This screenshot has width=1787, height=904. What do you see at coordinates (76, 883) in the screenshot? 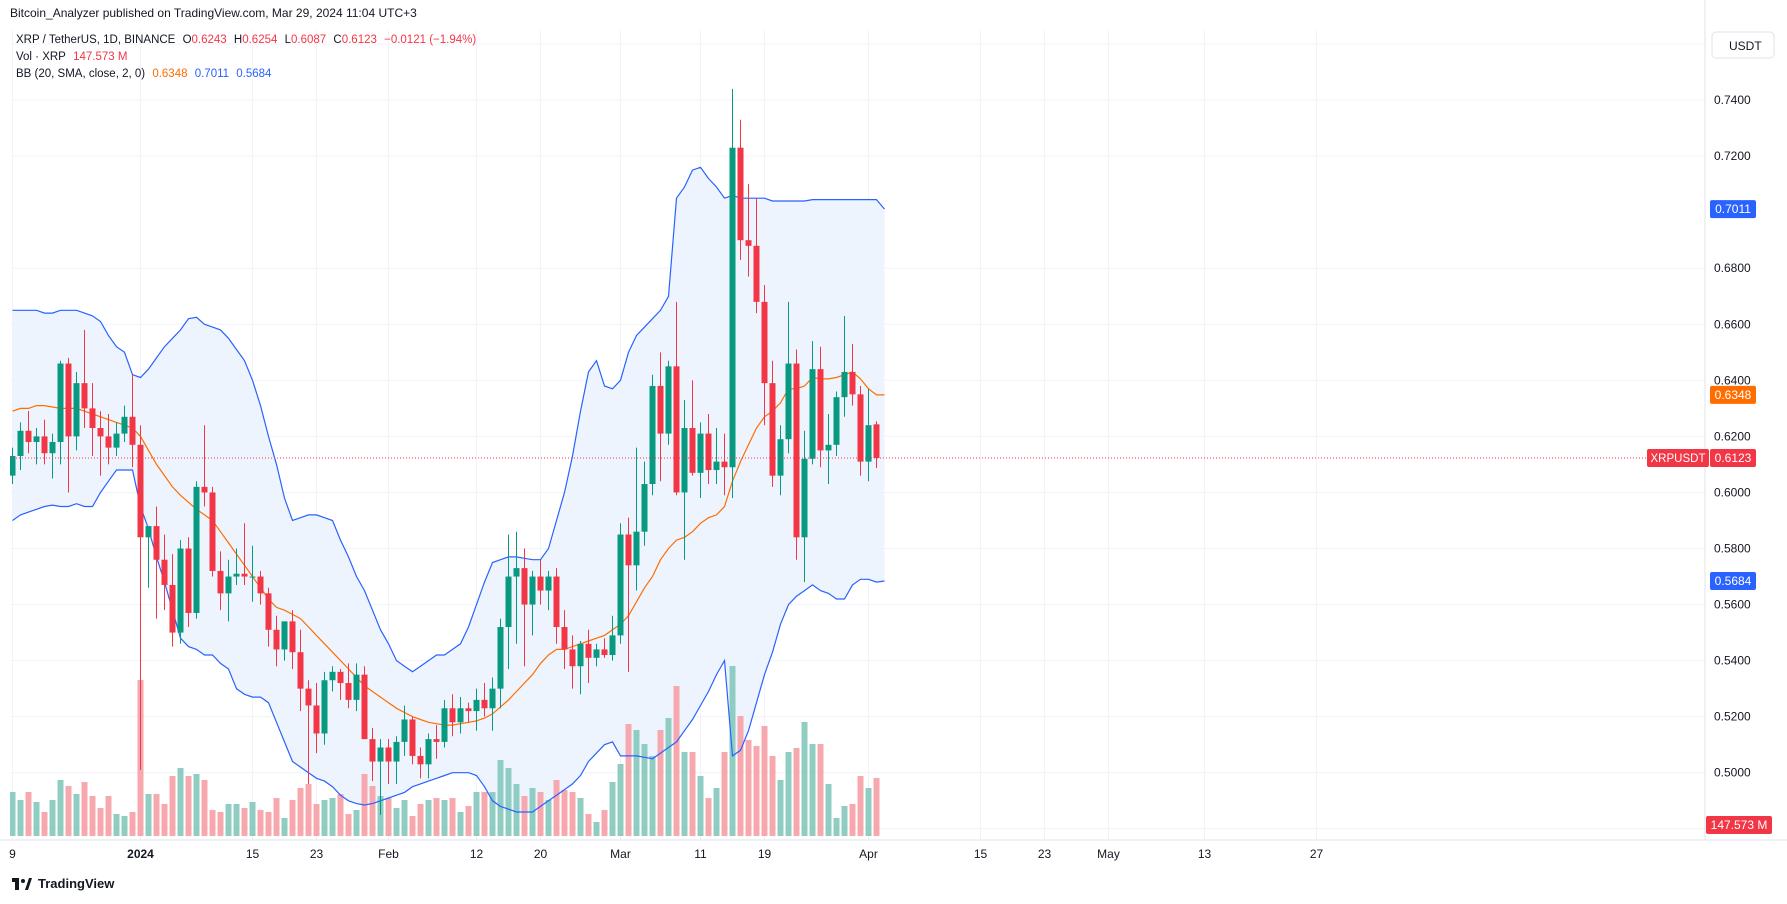
I see `brand-name: TradingView` at bounding box center [76, 883].